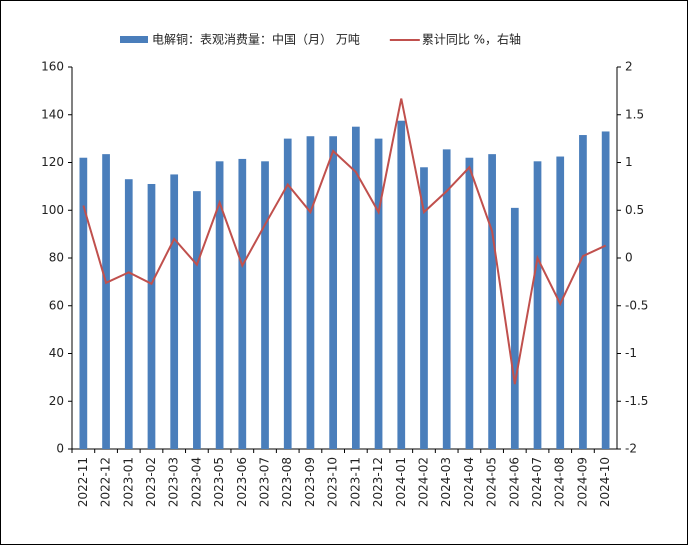  I want to click on y-tick-label: 100, so click(52, 210).